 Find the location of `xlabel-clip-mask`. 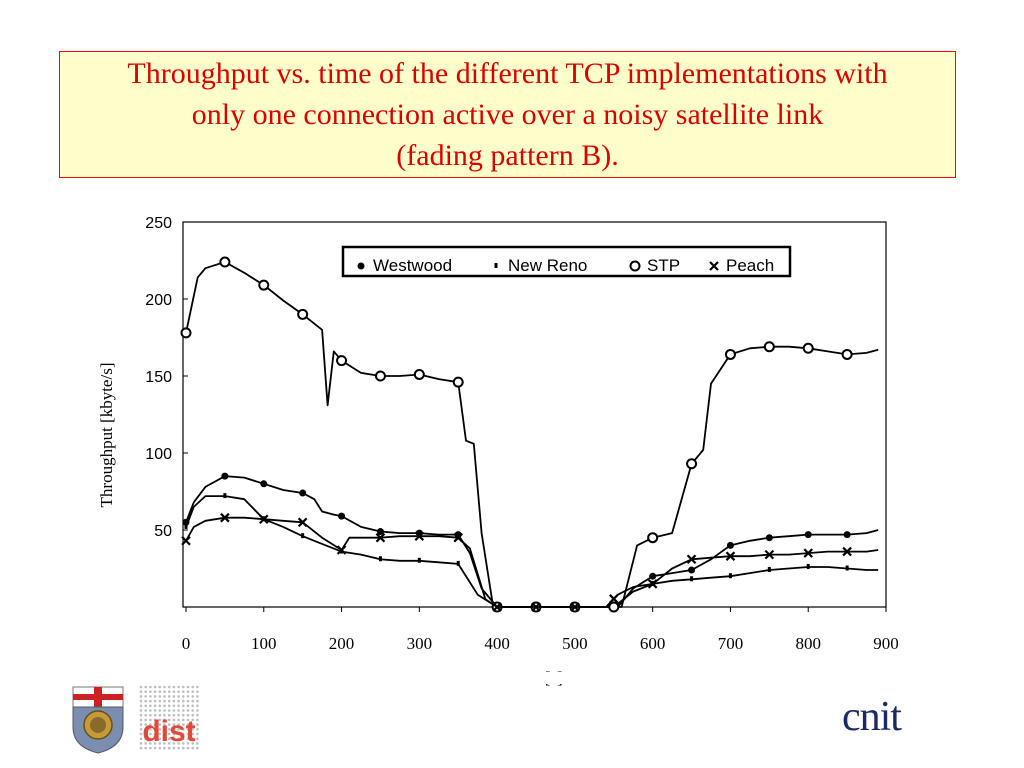

xlabel-clip-mask is located at coordinates (395, 678).